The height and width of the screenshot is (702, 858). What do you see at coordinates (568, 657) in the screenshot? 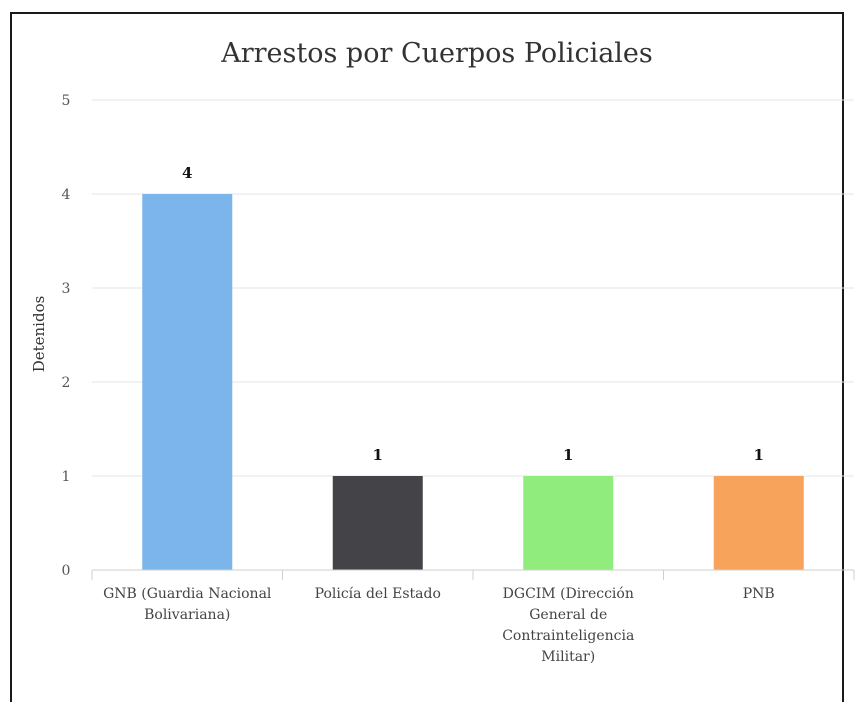
I see `category-label: Militar)` at bounding box center [568, 657].